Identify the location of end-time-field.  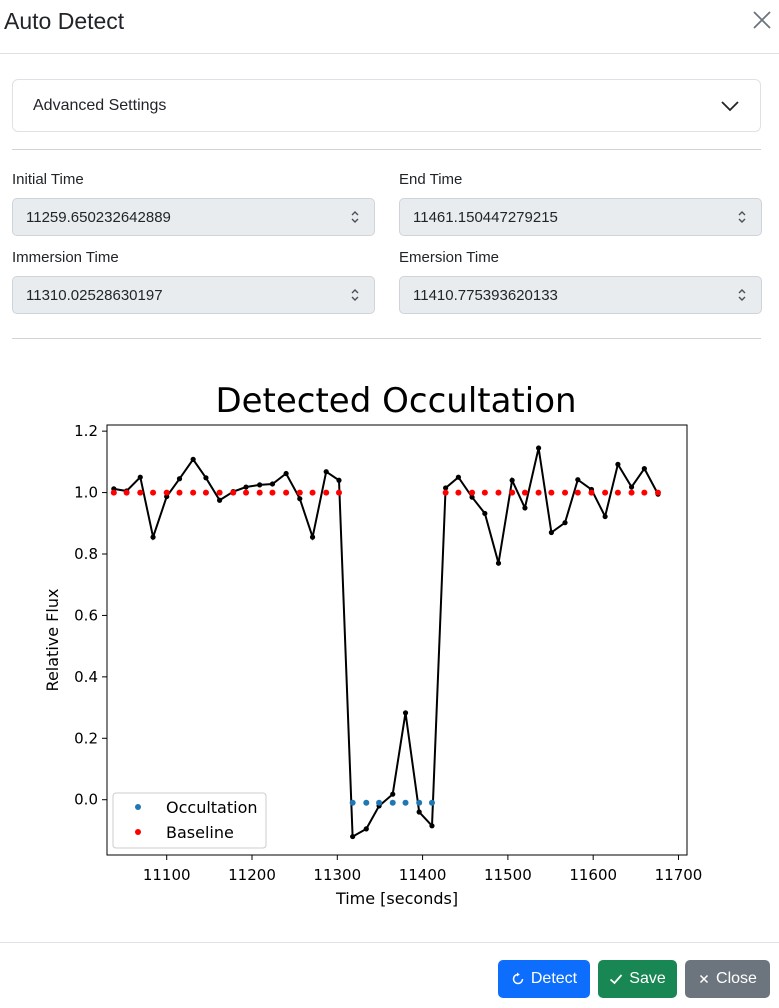
(580, 217).